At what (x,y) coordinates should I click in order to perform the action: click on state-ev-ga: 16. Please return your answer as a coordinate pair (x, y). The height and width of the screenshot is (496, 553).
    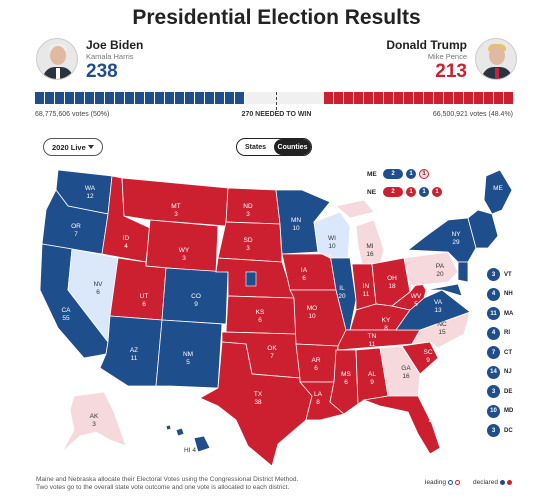
    Looking at the image, I should click on (406, 376).